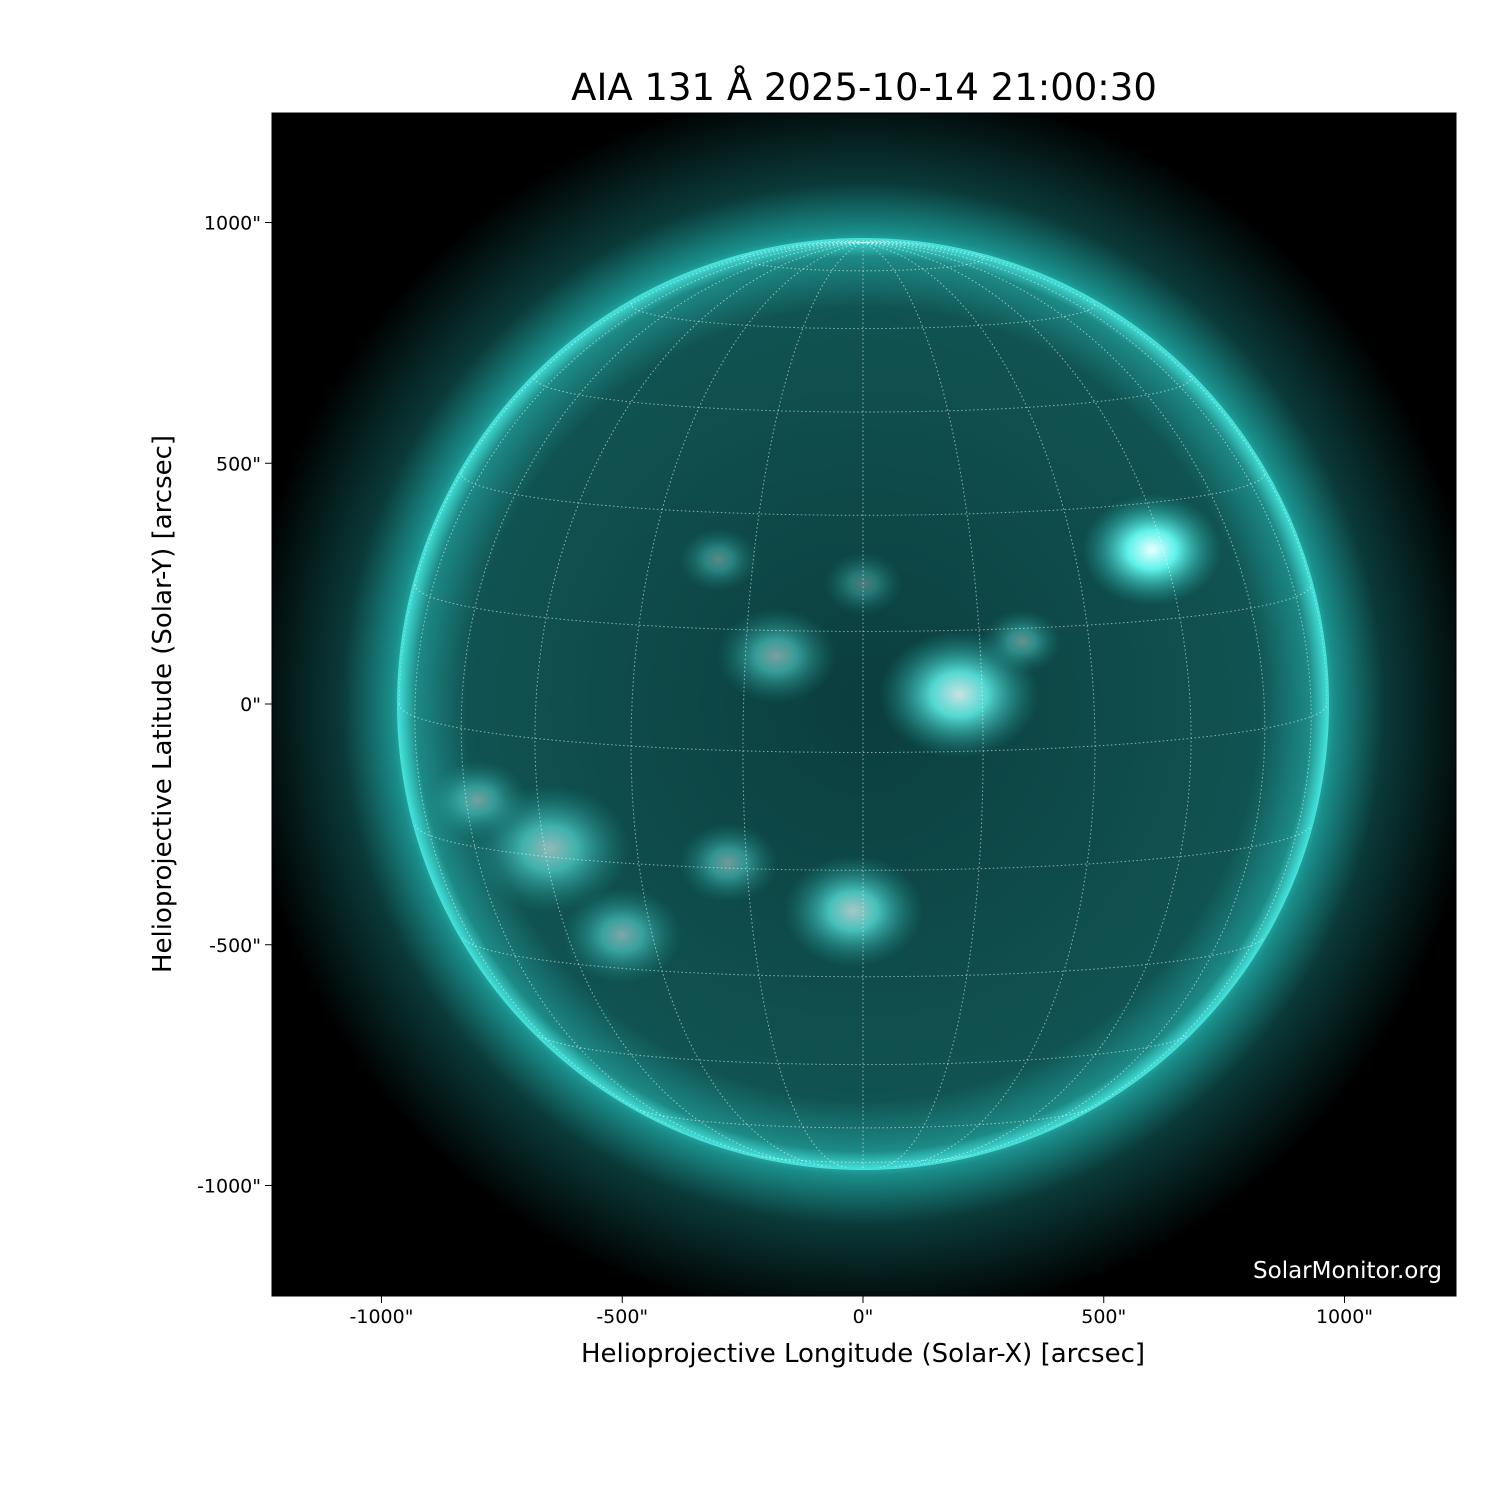 This screenshot has height=1500, width=1500. Describe the element at coordinates (863, 1317) in the screenshot. I see `x-tick-label: 0"` at that location.